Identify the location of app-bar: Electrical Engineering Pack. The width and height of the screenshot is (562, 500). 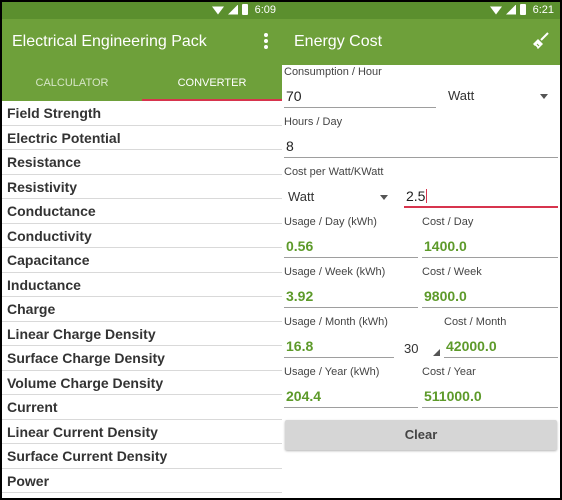
(142, 42).